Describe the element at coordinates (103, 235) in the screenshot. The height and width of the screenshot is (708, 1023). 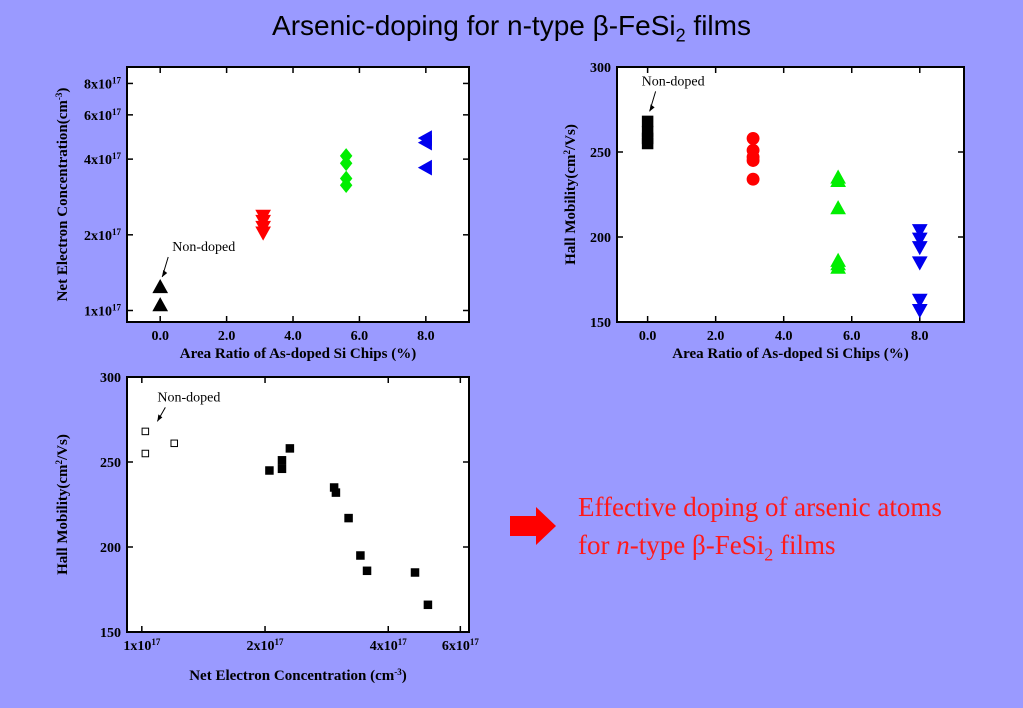
I see `y-tick-label: 2x10¹⁷` at that location.